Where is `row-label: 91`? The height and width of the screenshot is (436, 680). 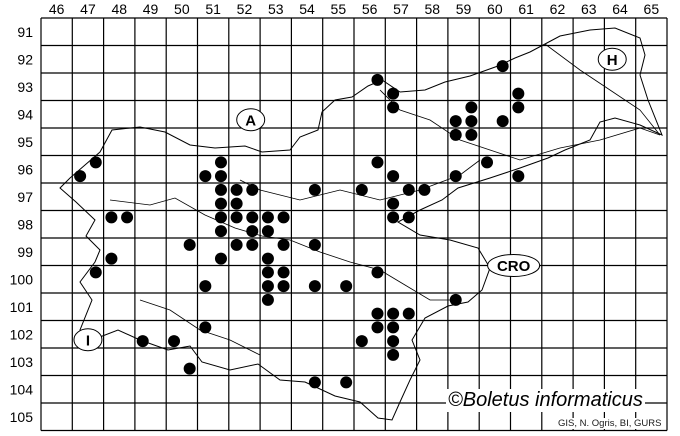 row-label: 91 is located at coordinates (25, 32).